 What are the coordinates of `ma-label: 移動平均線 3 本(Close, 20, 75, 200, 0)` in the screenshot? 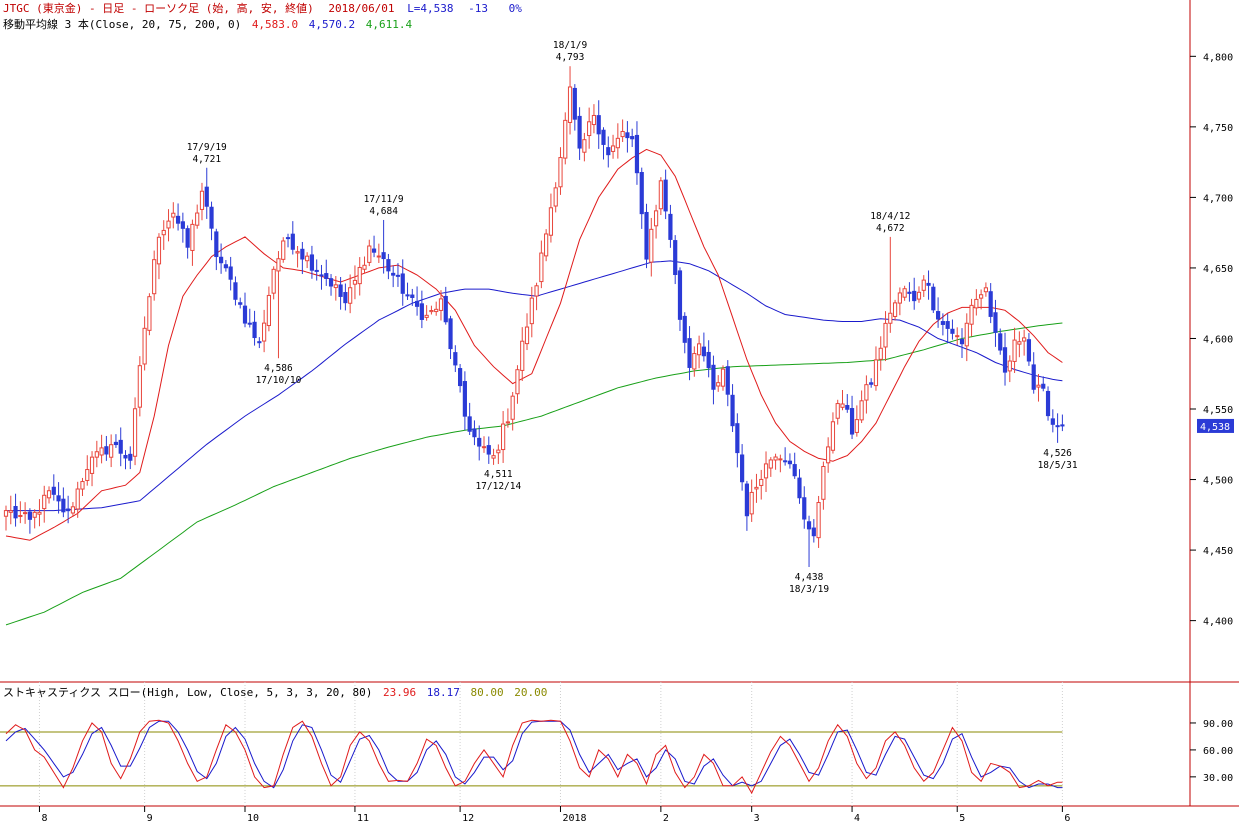 It's located at (122, 24).